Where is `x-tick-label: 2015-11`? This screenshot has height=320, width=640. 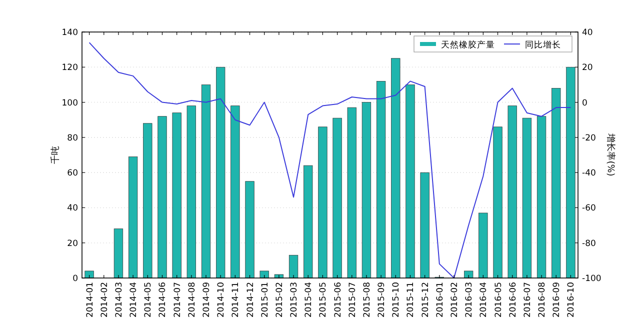
x-tick-label: 2015-11 is located at coordinates (411, 300).